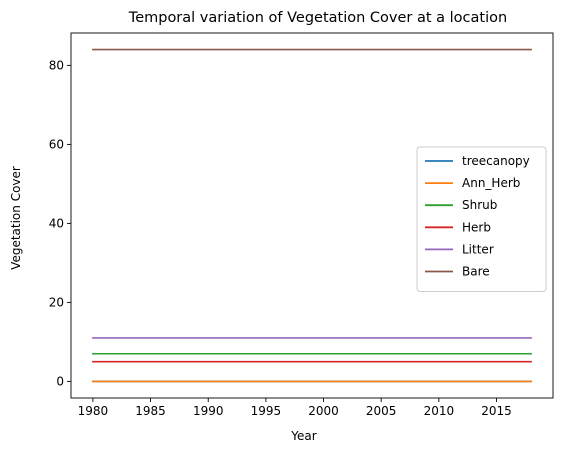  I want to click on y-axis-label: Vegetation Cover, so click(16, 218).